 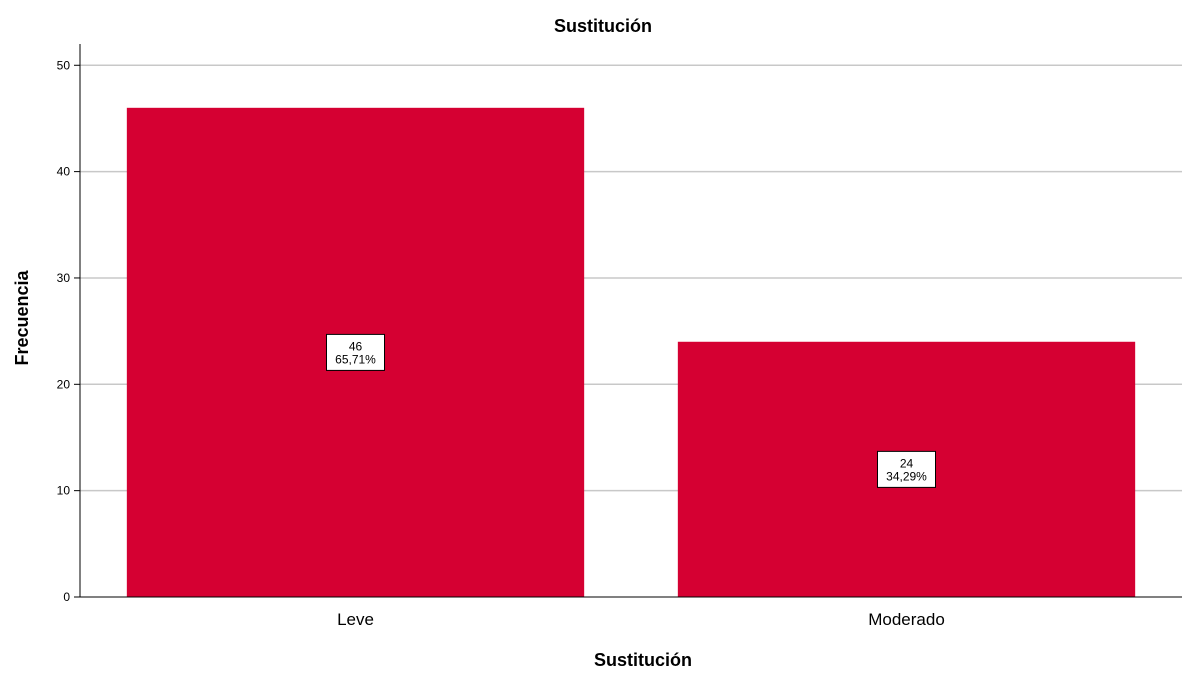 What do you see at coordinates (906, 619) in the screenshot?
I see `x-tick-label: Moderado` at bounding box center [906, 619].